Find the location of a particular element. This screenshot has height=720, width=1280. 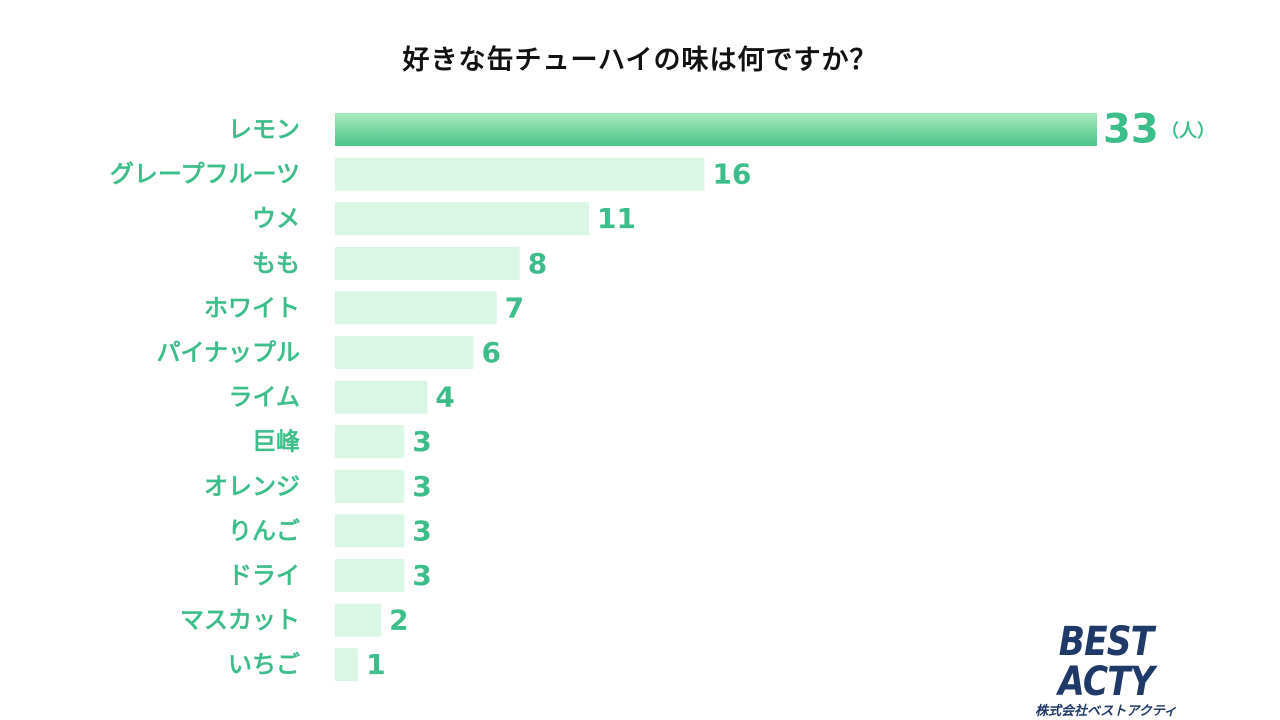

category-label: ホワイト is located at coordinates (252, 308).